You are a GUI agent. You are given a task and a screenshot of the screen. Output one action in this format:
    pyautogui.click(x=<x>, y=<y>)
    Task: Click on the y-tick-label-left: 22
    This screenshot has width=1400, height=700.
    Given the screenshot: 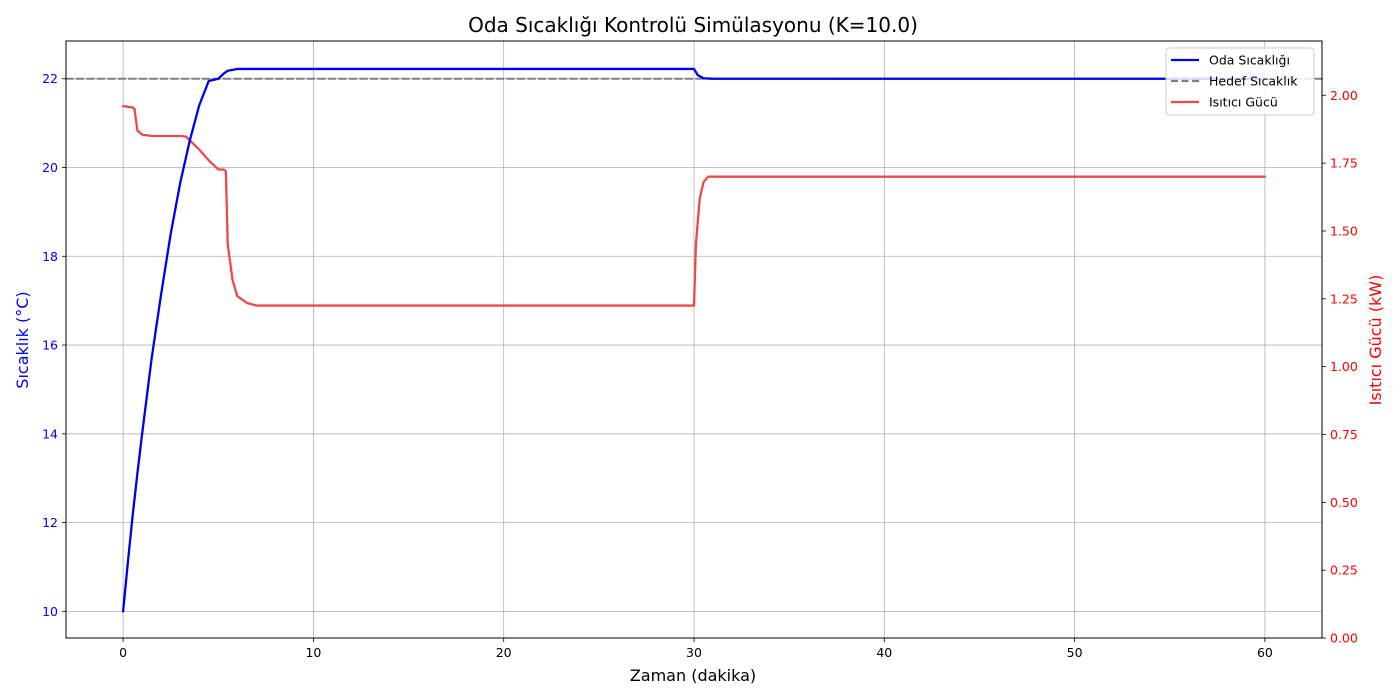 What is the action you would take?
    pyautogui.click(x=50, y=78)
    